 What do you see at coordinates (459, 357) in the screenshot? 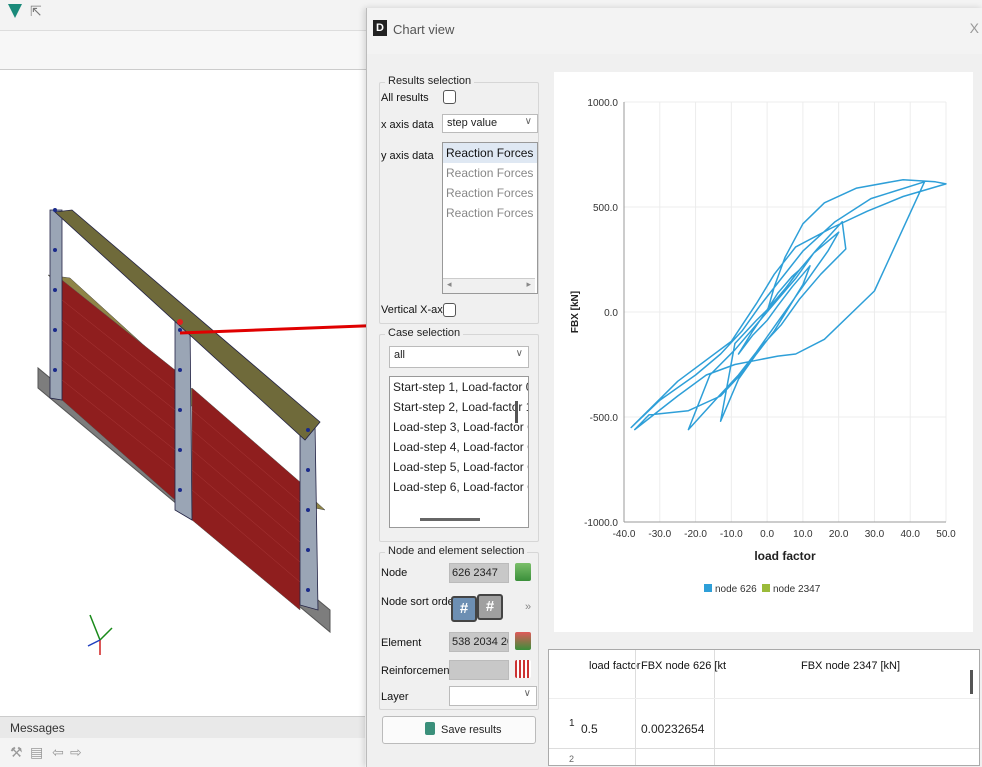
I see `case-filter-select: all ∨` at bounding box center [459, 357].